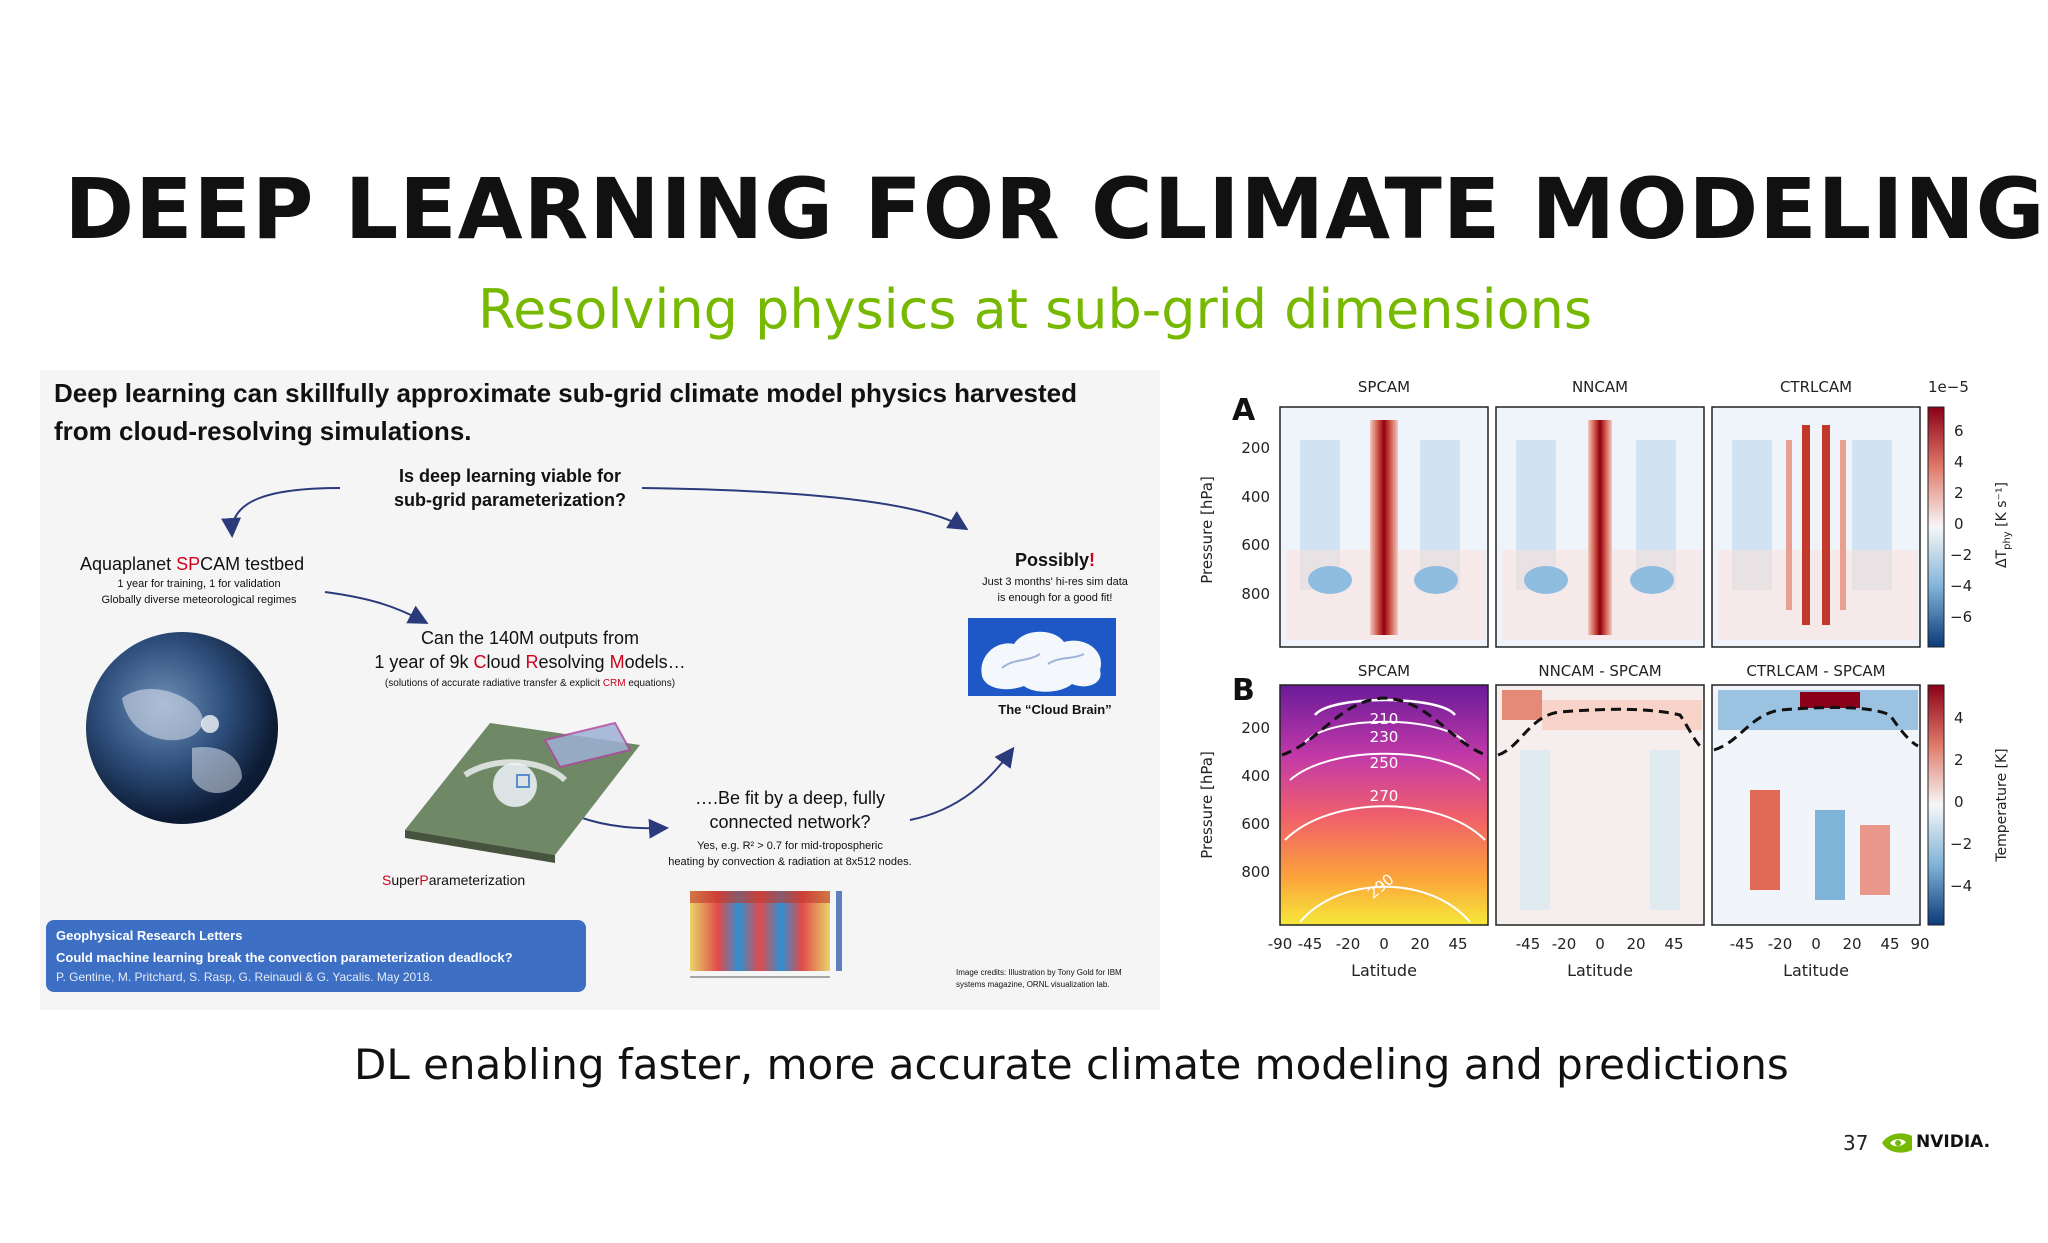 The height and width of the screenshot is (1243, 2048). I want to click on xtick-p3-5: 90, so click(1919, 944).